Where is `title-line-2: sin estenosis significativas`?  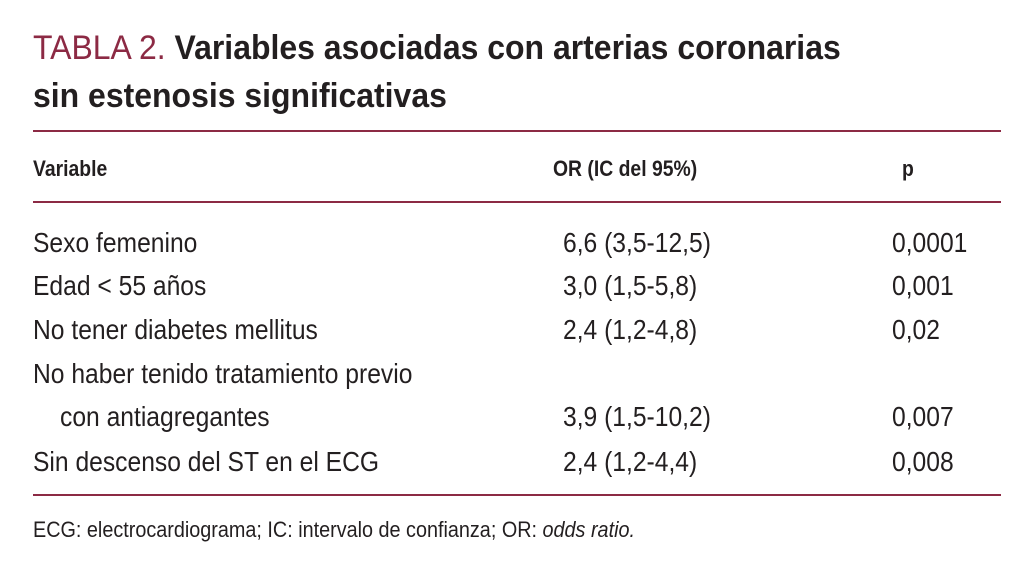 title-line-2: sin estenosis significativas is located at coordinates (240, 96).